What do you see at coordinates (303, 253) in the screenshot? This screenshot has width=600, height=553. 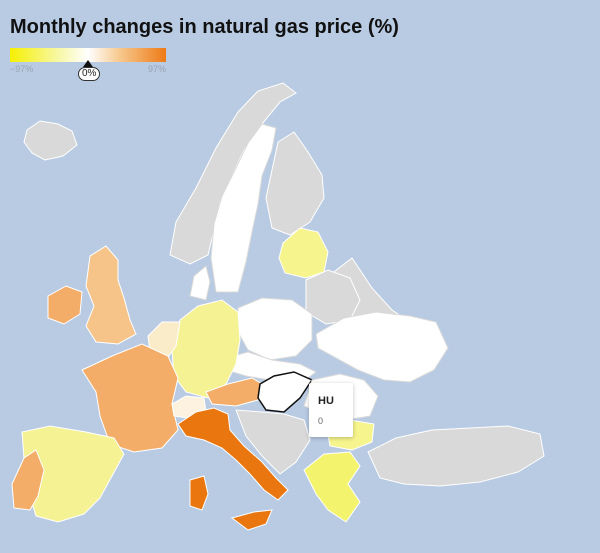 I see `region-baltics` at bounding box center [303, 253].